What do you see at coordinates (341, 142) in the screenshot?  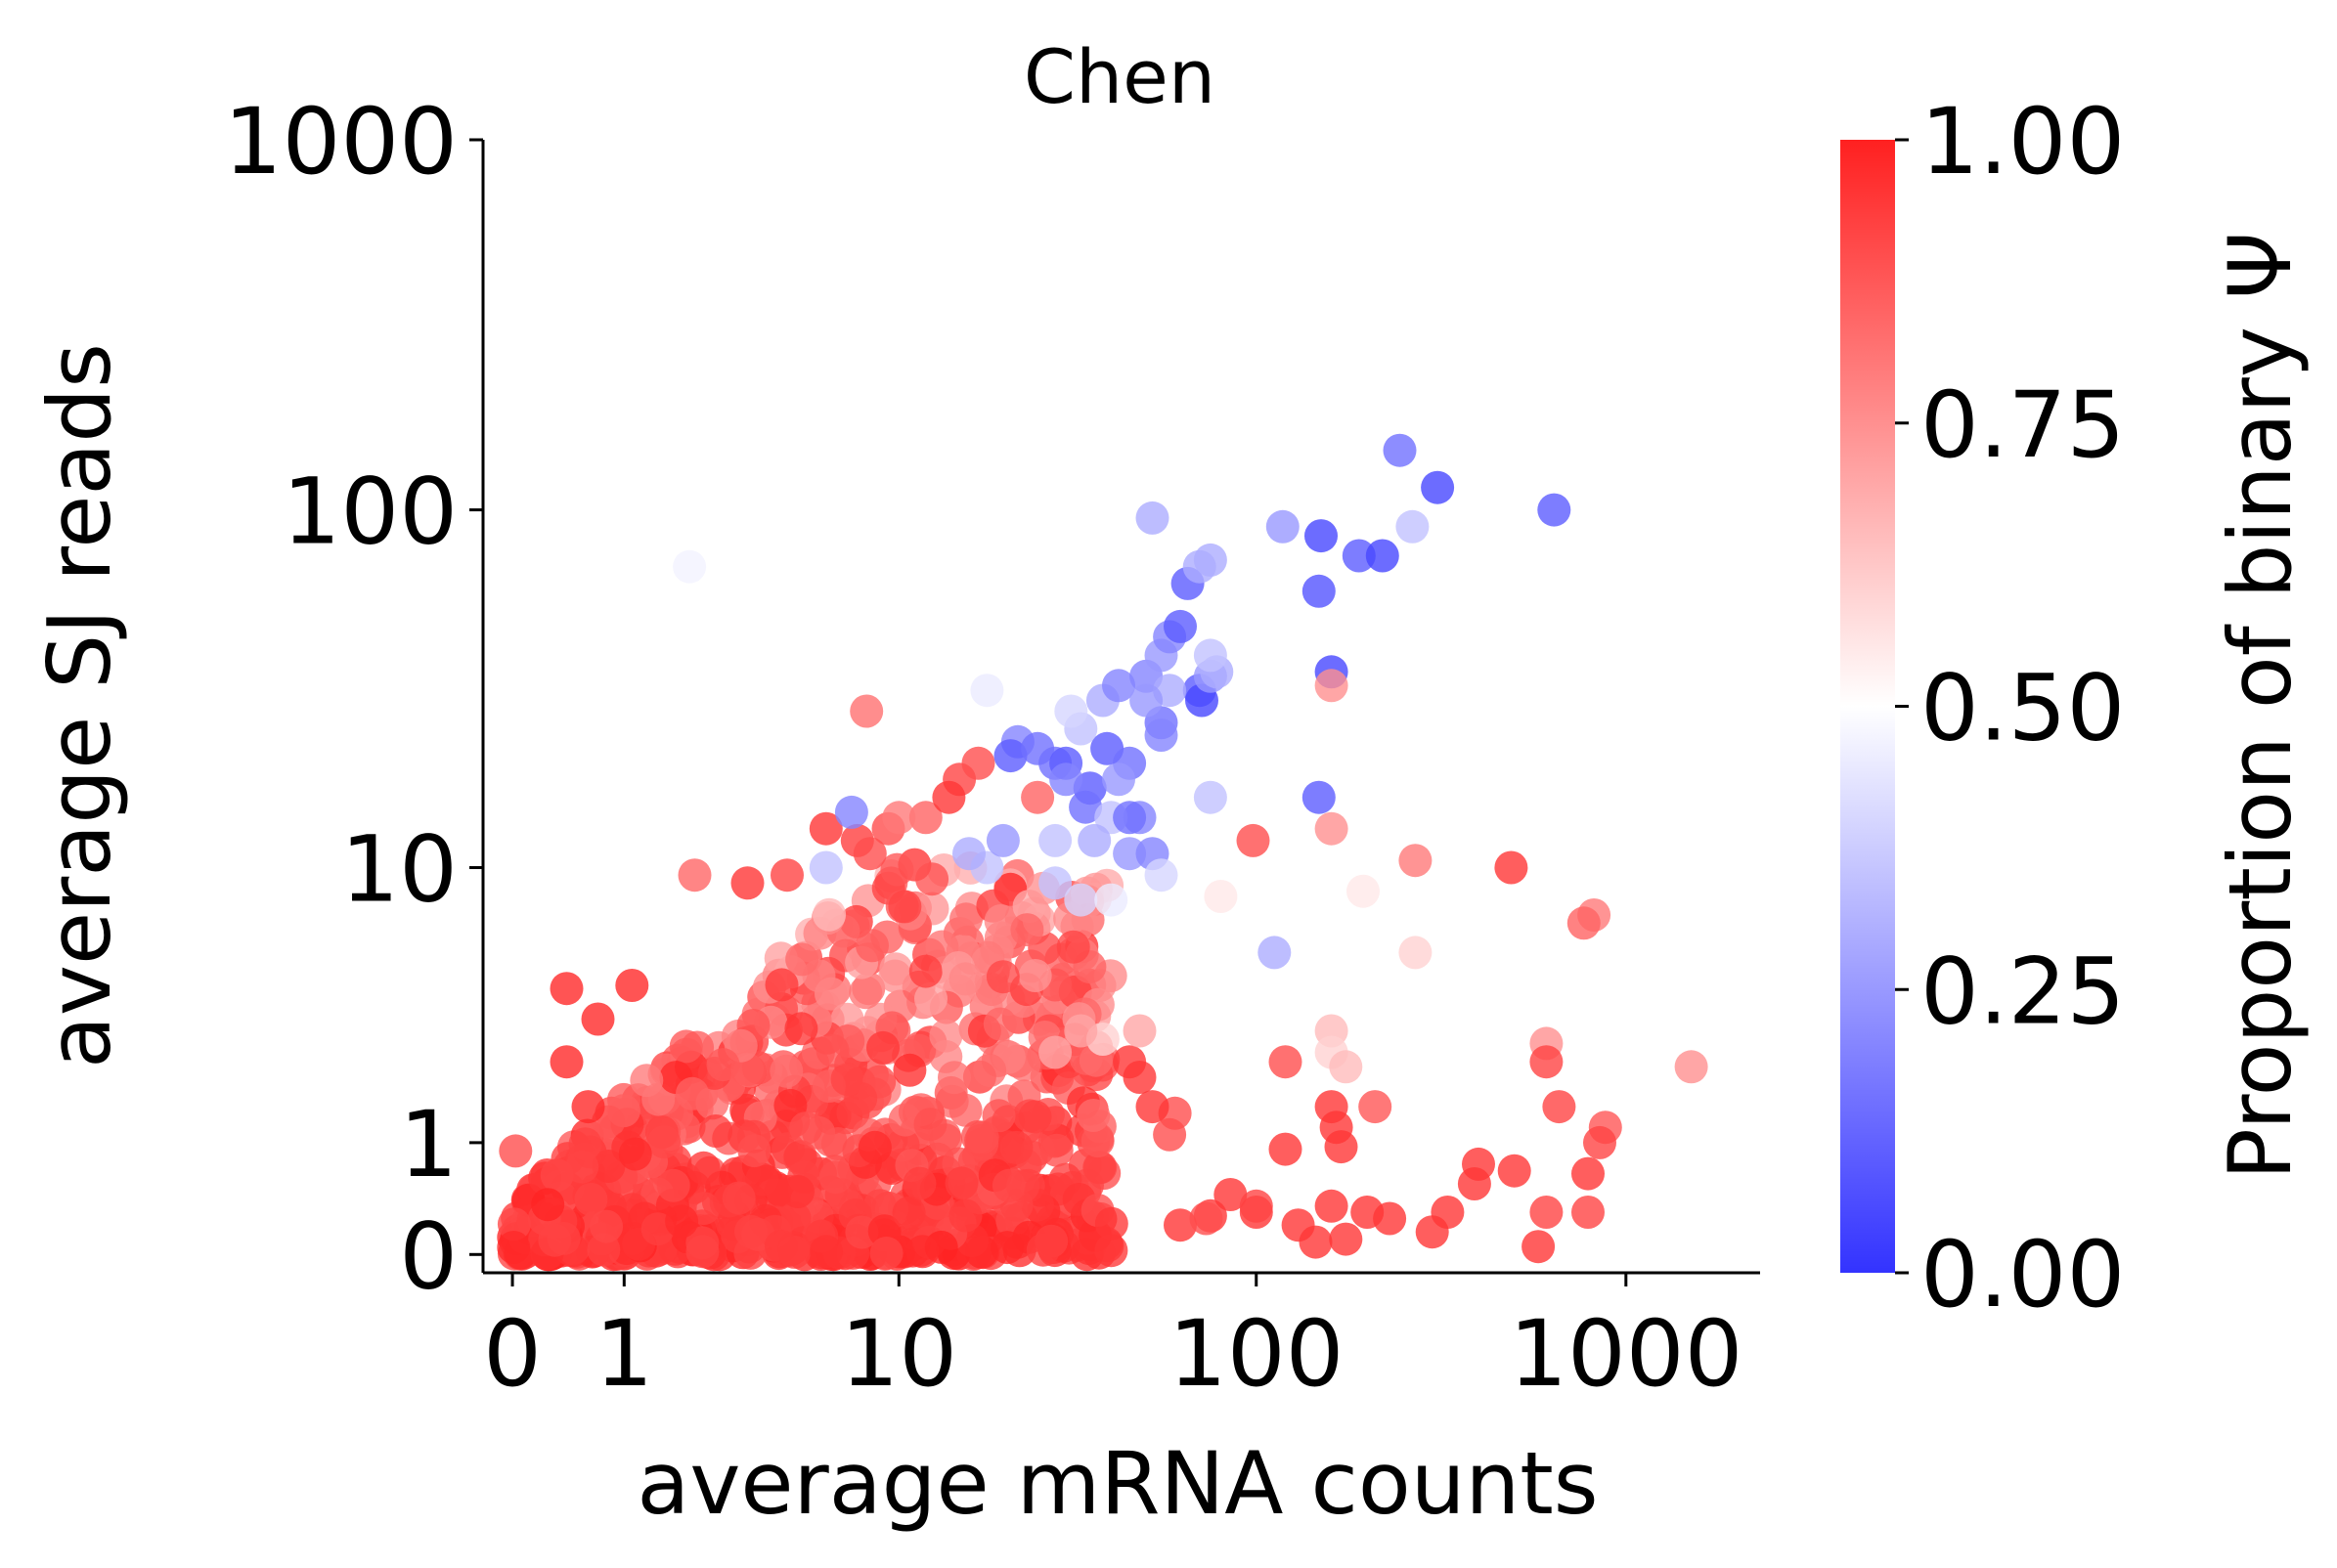 I see `y-tick-label: 1000` at bounding box center [341, 142].